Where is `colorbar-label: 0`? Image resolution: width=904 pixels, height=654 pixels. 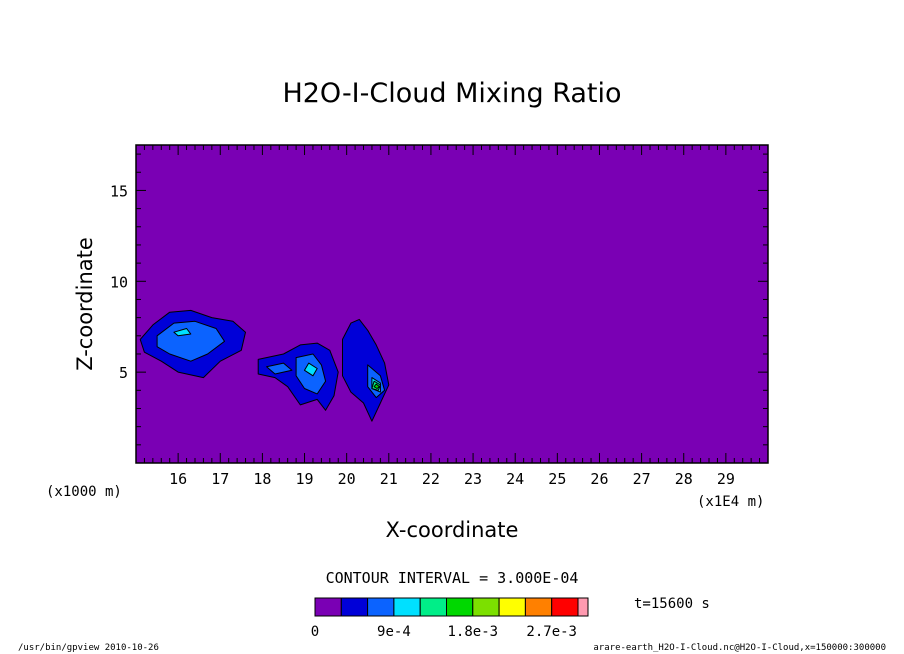 colorbar-label: 0 is located at coordinates (315, 632).